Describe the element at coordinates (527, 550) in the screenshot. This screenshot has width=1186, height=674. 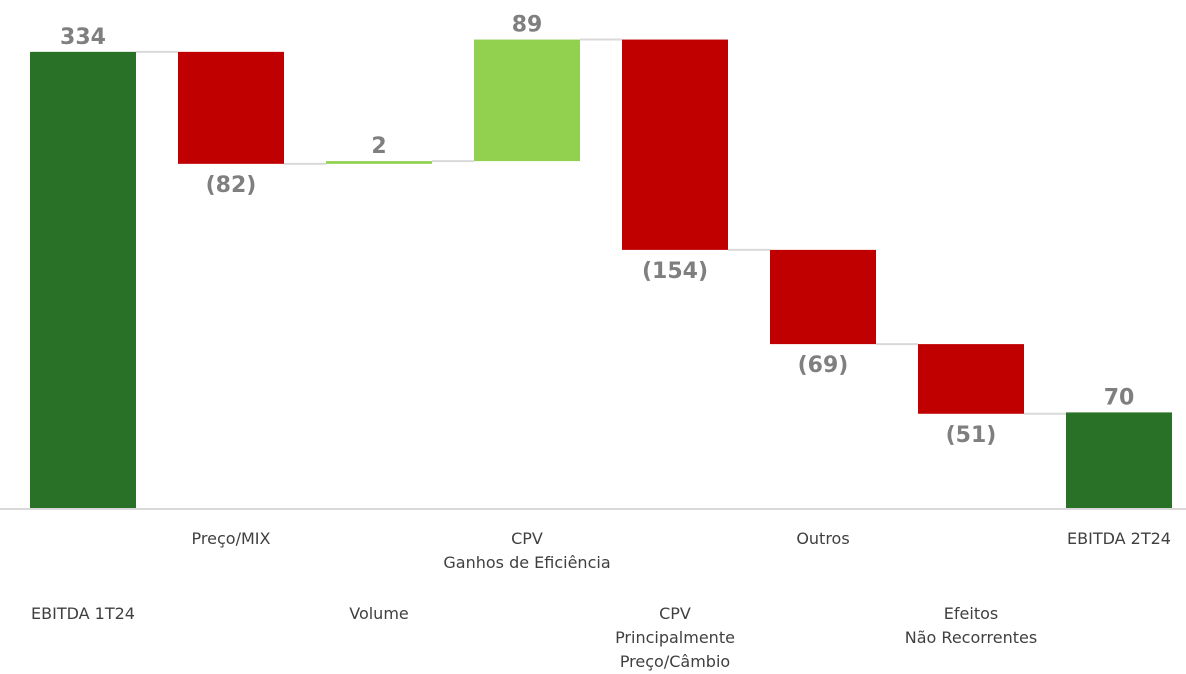
I see `category-label: CPV Ganhos de Eficiência` at that location.